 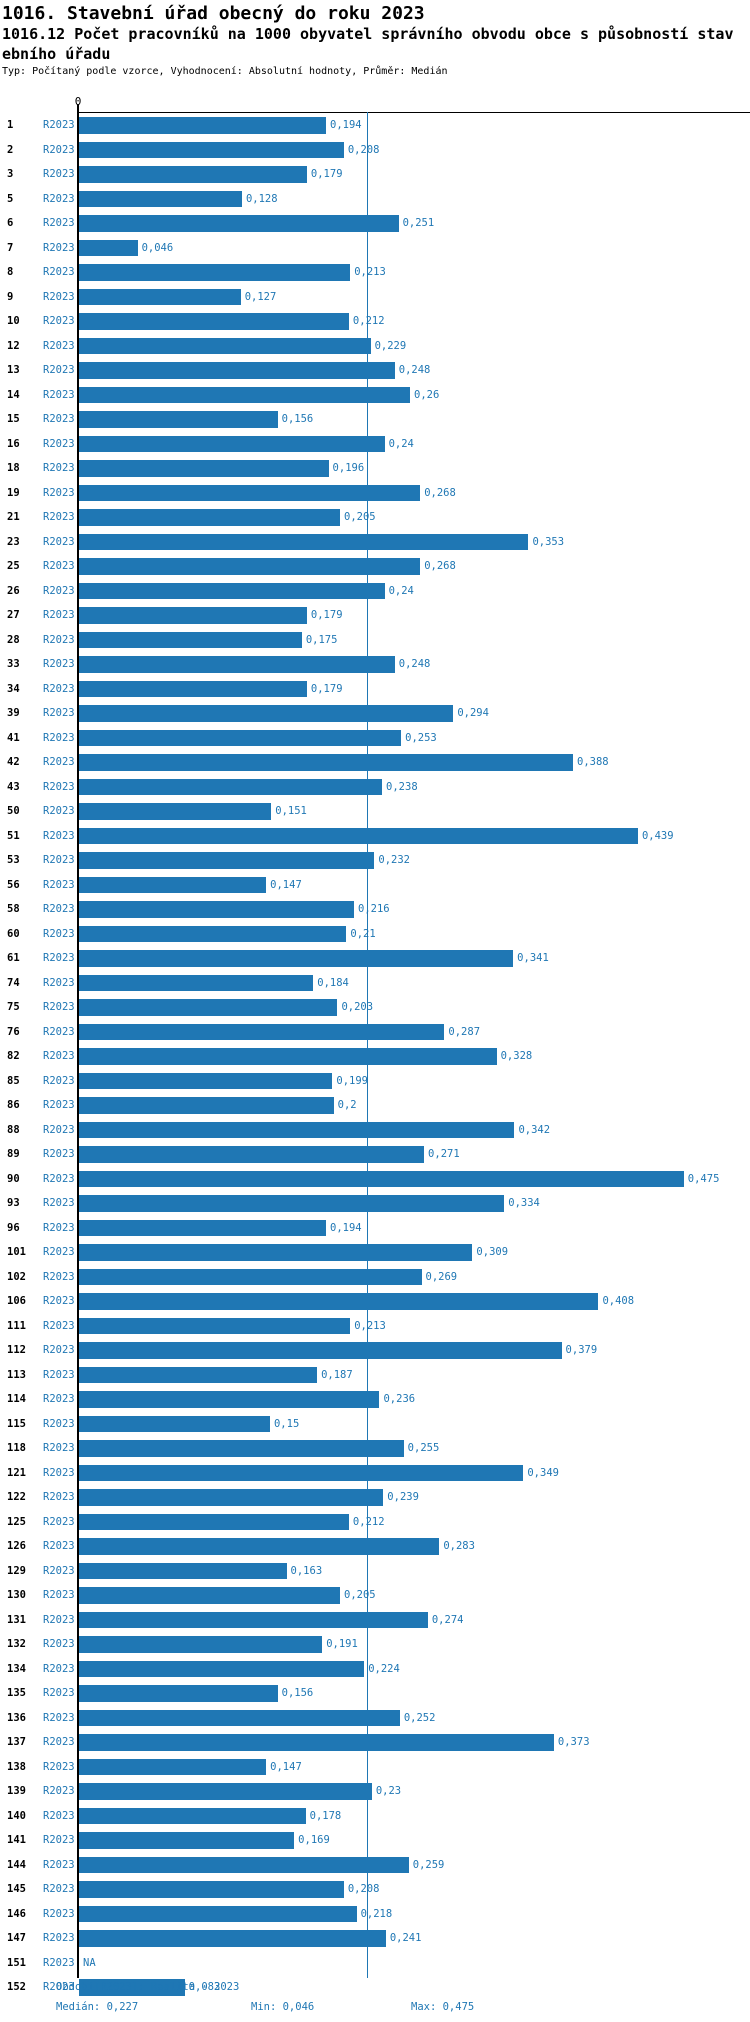 I want to click on bar-track: 0,187, so click(x=414, y=1374).